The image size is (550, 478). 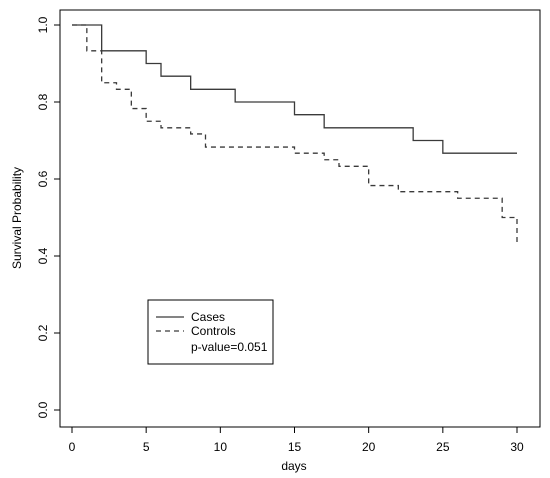 I want to click on x-tick-label: 0, so click(x=72, y=447).